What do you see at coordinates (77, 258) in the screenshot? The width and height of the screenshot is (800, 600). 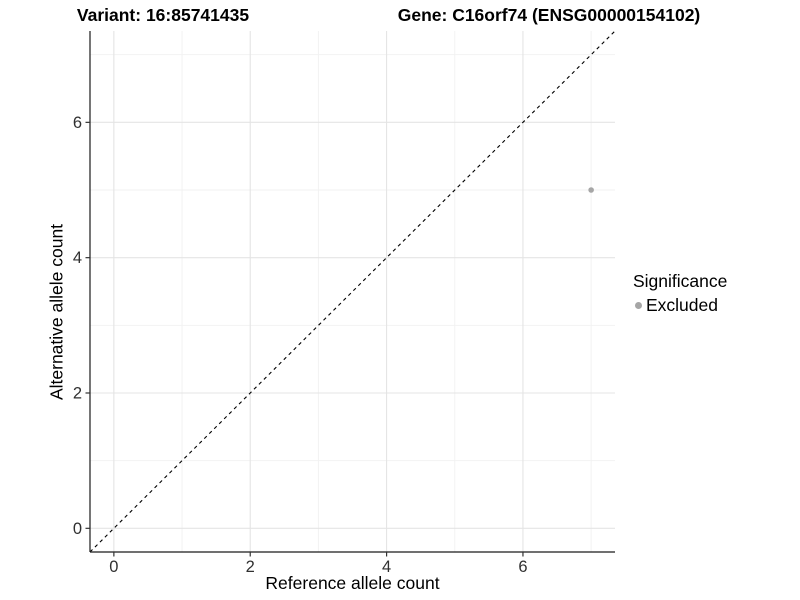 I see `y-tick-label: 4` at bounding box center [77, 258].